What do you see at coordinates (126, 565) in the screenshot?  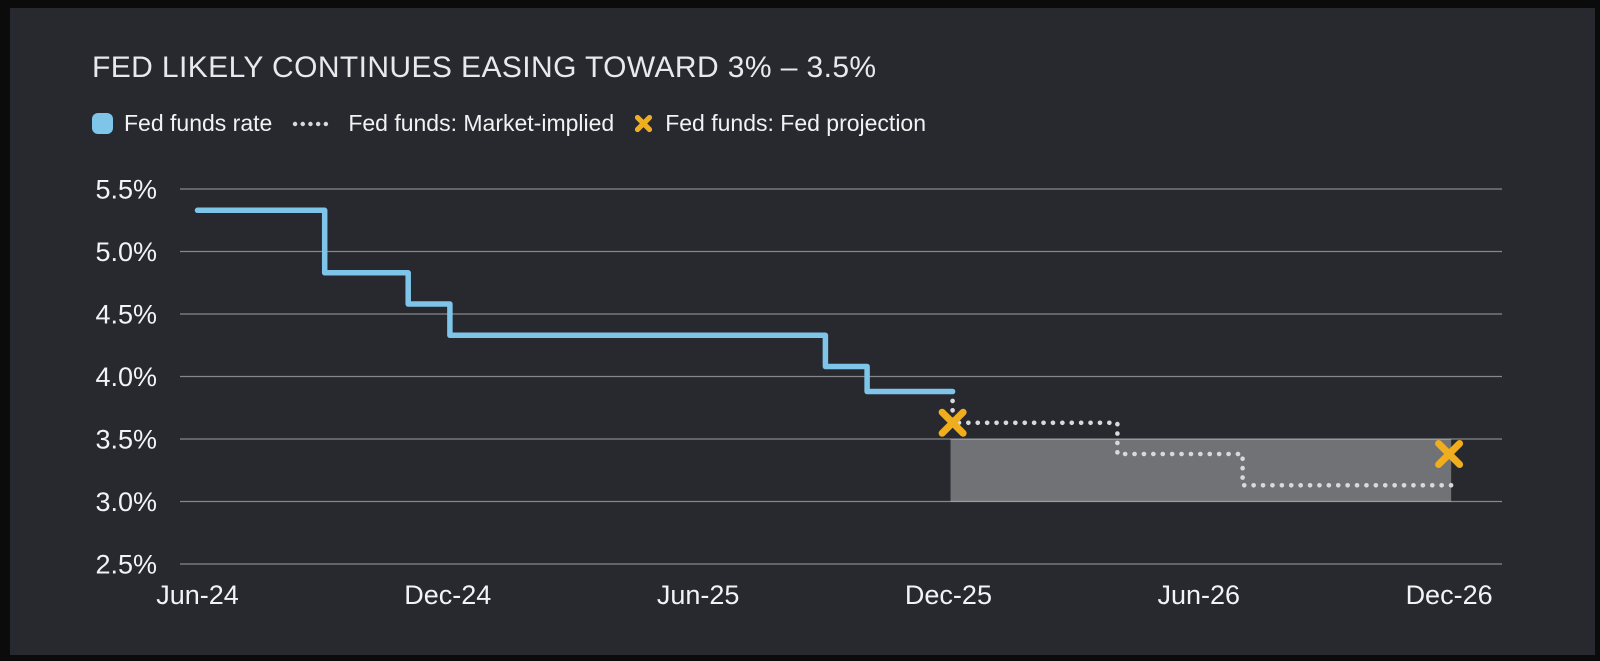 I see `y-tick-label: 2.5%` at bounding box center [126, 565].